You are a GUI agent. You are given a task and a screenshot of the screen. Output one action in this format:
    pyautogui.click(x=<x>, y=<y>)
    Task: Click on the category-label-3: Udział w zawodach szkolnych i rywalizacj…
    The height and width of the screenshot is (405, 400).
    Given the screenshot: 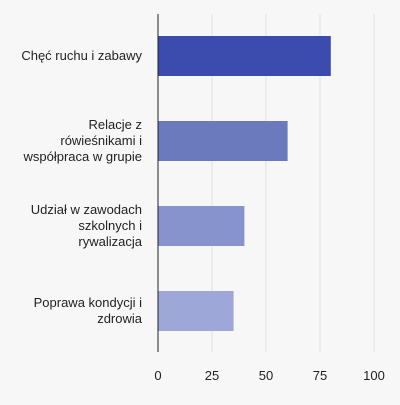 What is the action you would take?
    pyautogui.click(x=86, y=225)
    